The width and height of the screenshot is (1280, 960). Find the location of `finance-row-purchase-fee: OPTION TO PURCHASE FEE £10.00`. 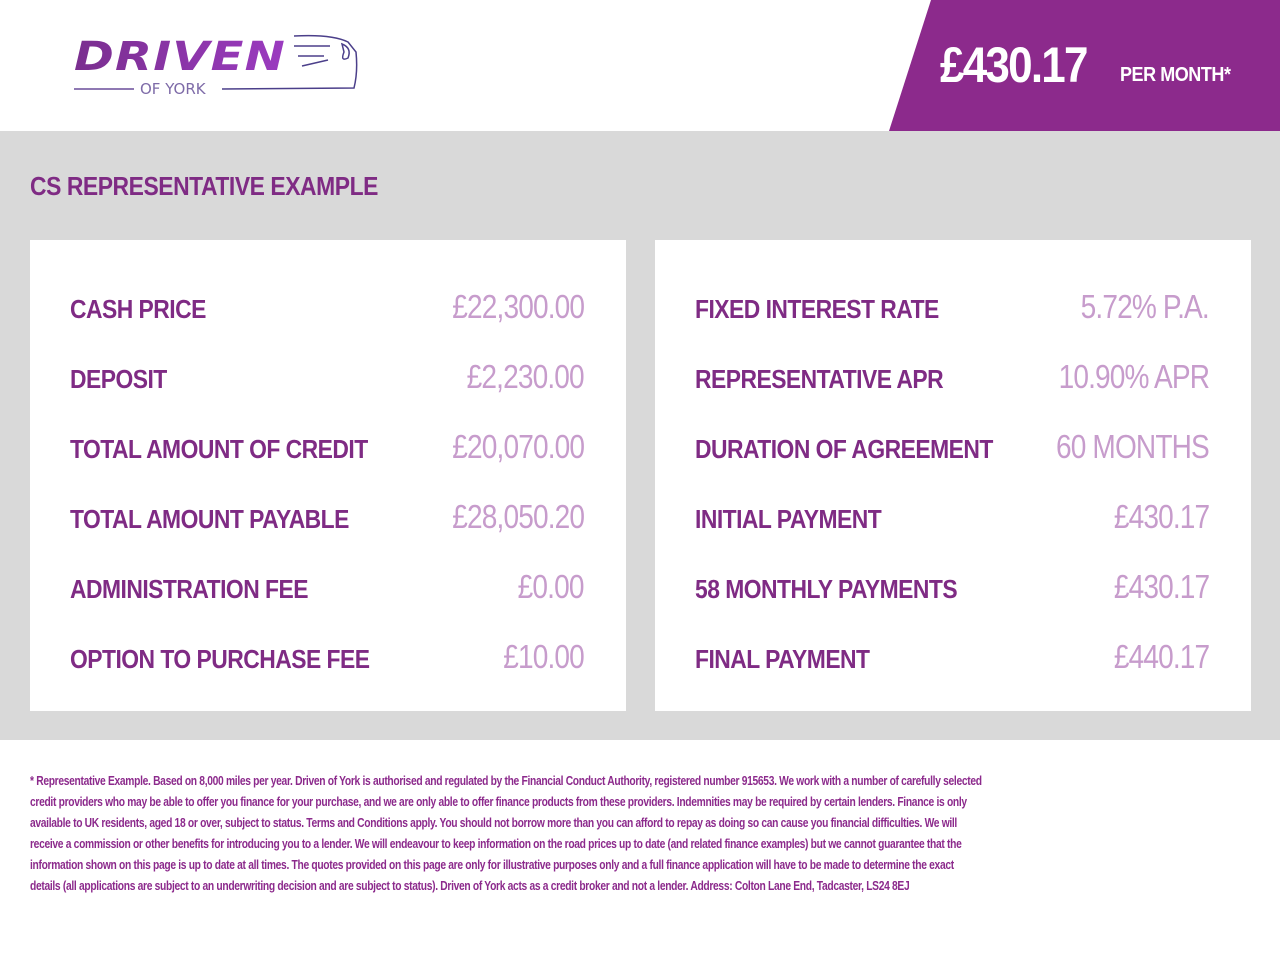

finance-row-purchase-fee: OPTION TO PURCHASE FEE £10.00 is located at coordinates (327, 656).